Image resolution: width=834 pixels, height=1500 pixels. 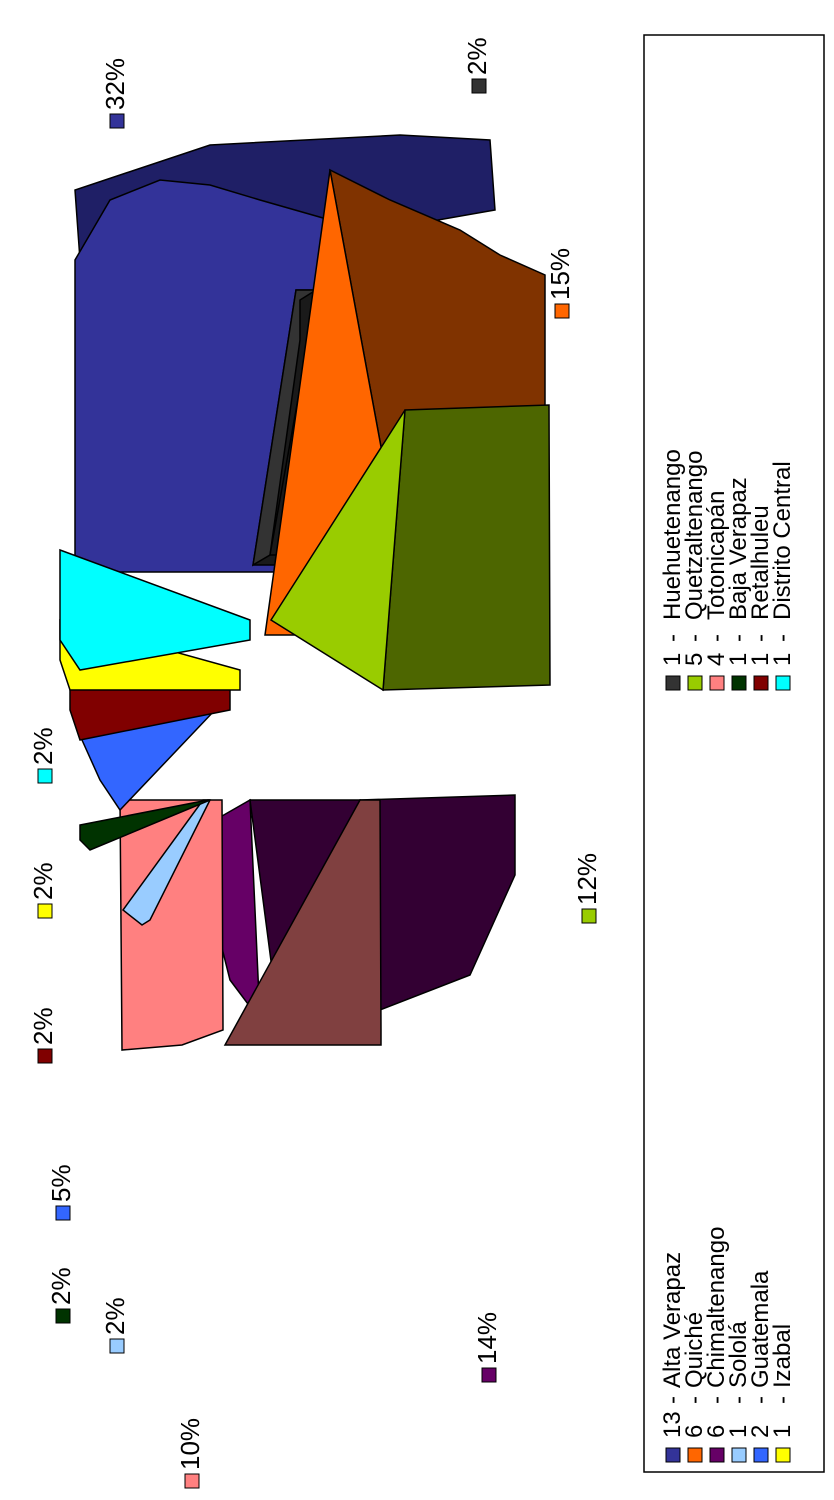 What do you see at coordinates (61, 1183) in the screenshot?
I see `pct-guatemala: 5%` at bounding box center [61, 1183].